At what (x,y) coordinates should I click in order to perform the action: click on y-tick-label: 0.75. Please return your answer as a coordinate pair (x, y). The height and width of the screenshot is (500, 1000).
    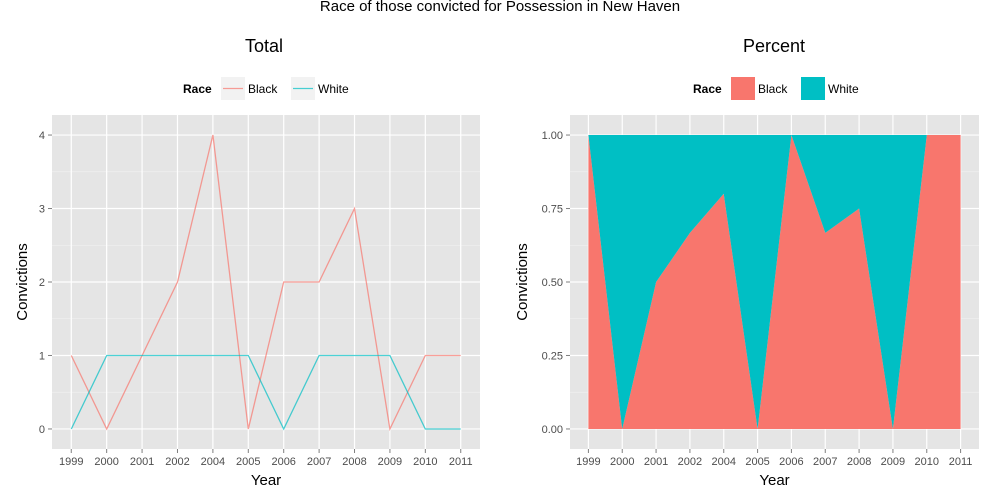
    Looking at the image, I should click on (552, 210).